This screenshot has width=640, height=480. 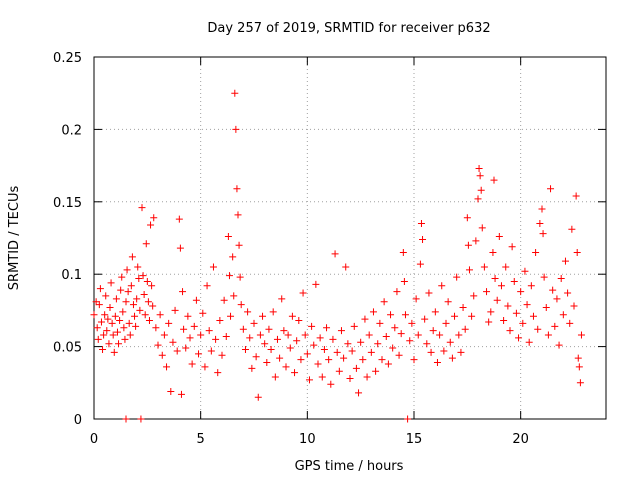 I want to click on x-tick-label: 20, so click(x=520, y=439).